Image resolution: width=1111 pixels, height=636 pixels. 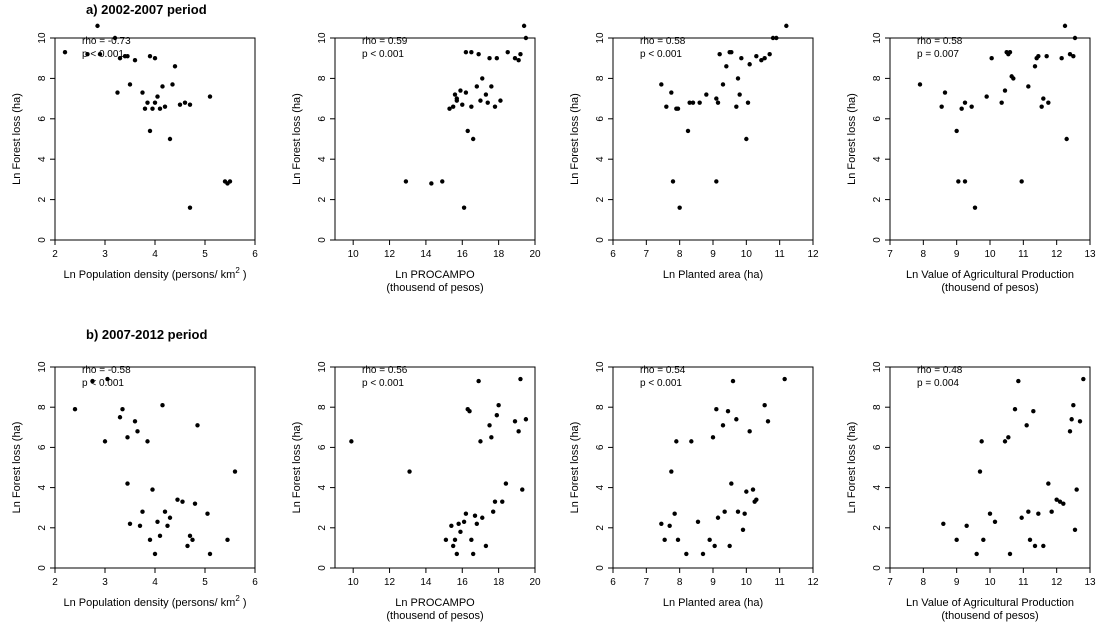 I want to click on x-axis-label: Ln Planted area (ha), so click(x=713, y=603).